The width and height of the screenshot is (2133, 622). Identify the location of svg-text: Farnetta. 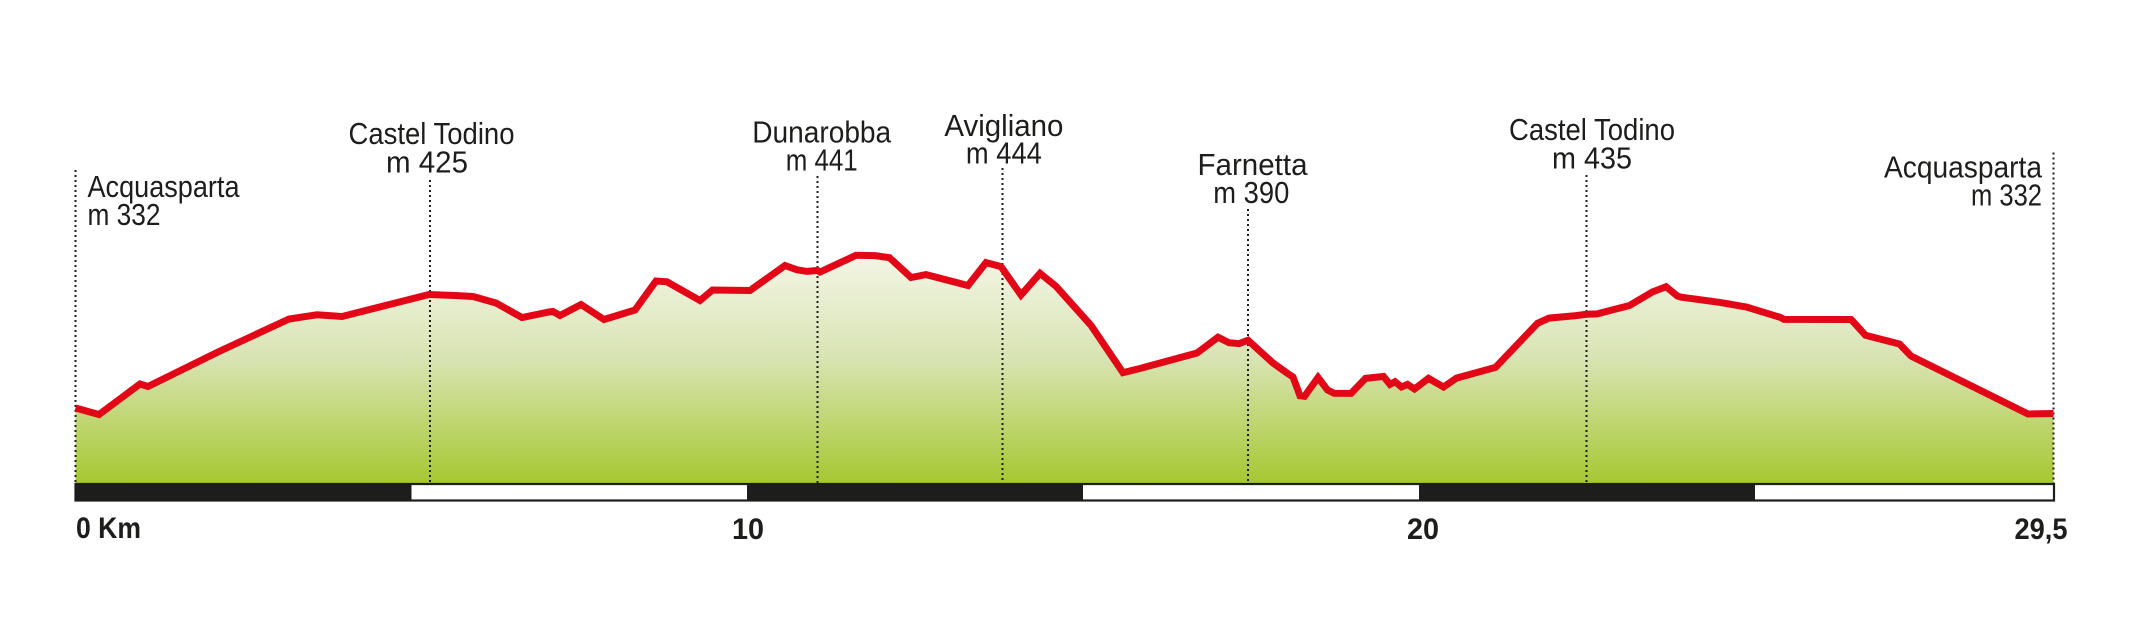
(1253, 164).